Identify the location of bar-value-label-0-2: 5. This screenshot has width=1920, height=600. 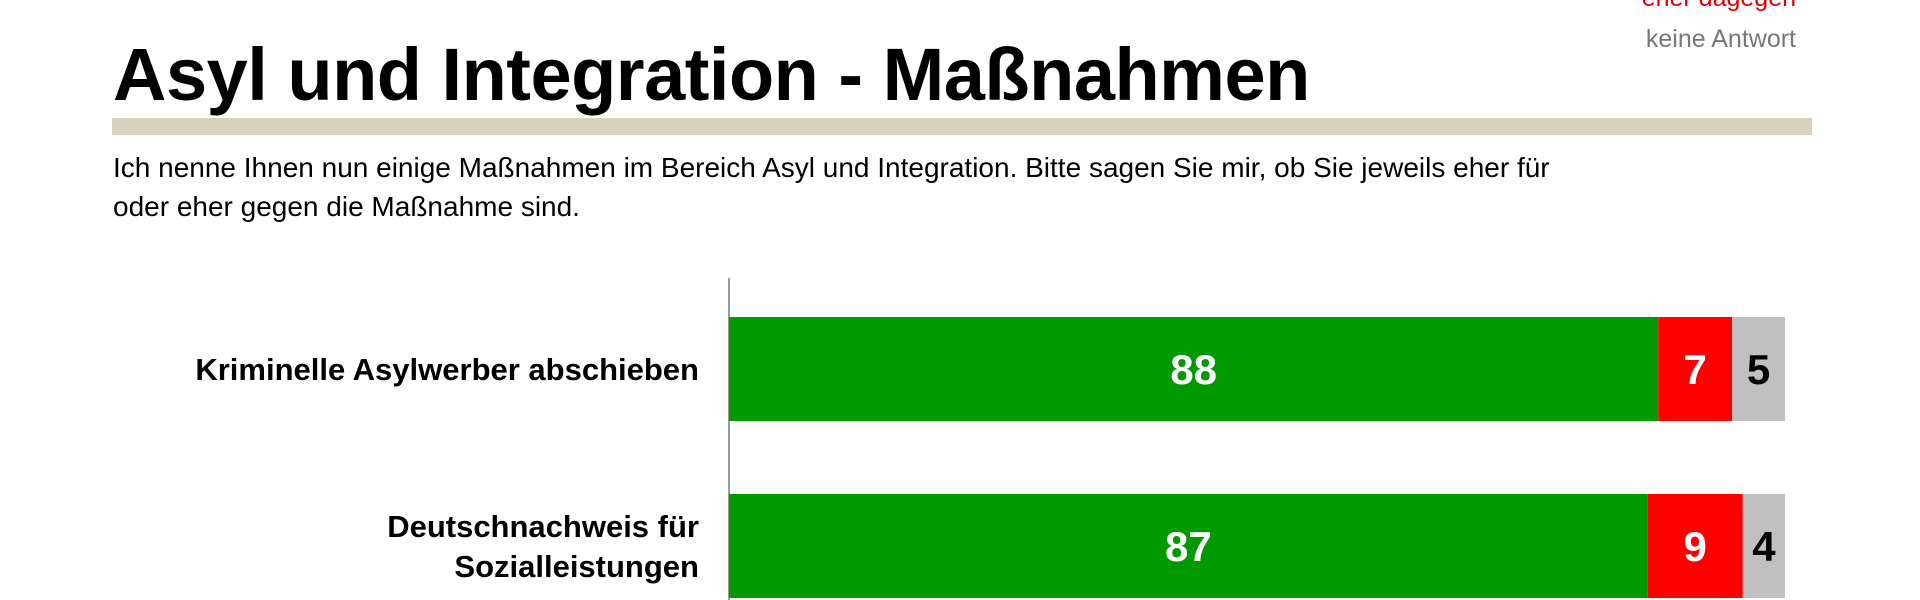
(1758, 369).